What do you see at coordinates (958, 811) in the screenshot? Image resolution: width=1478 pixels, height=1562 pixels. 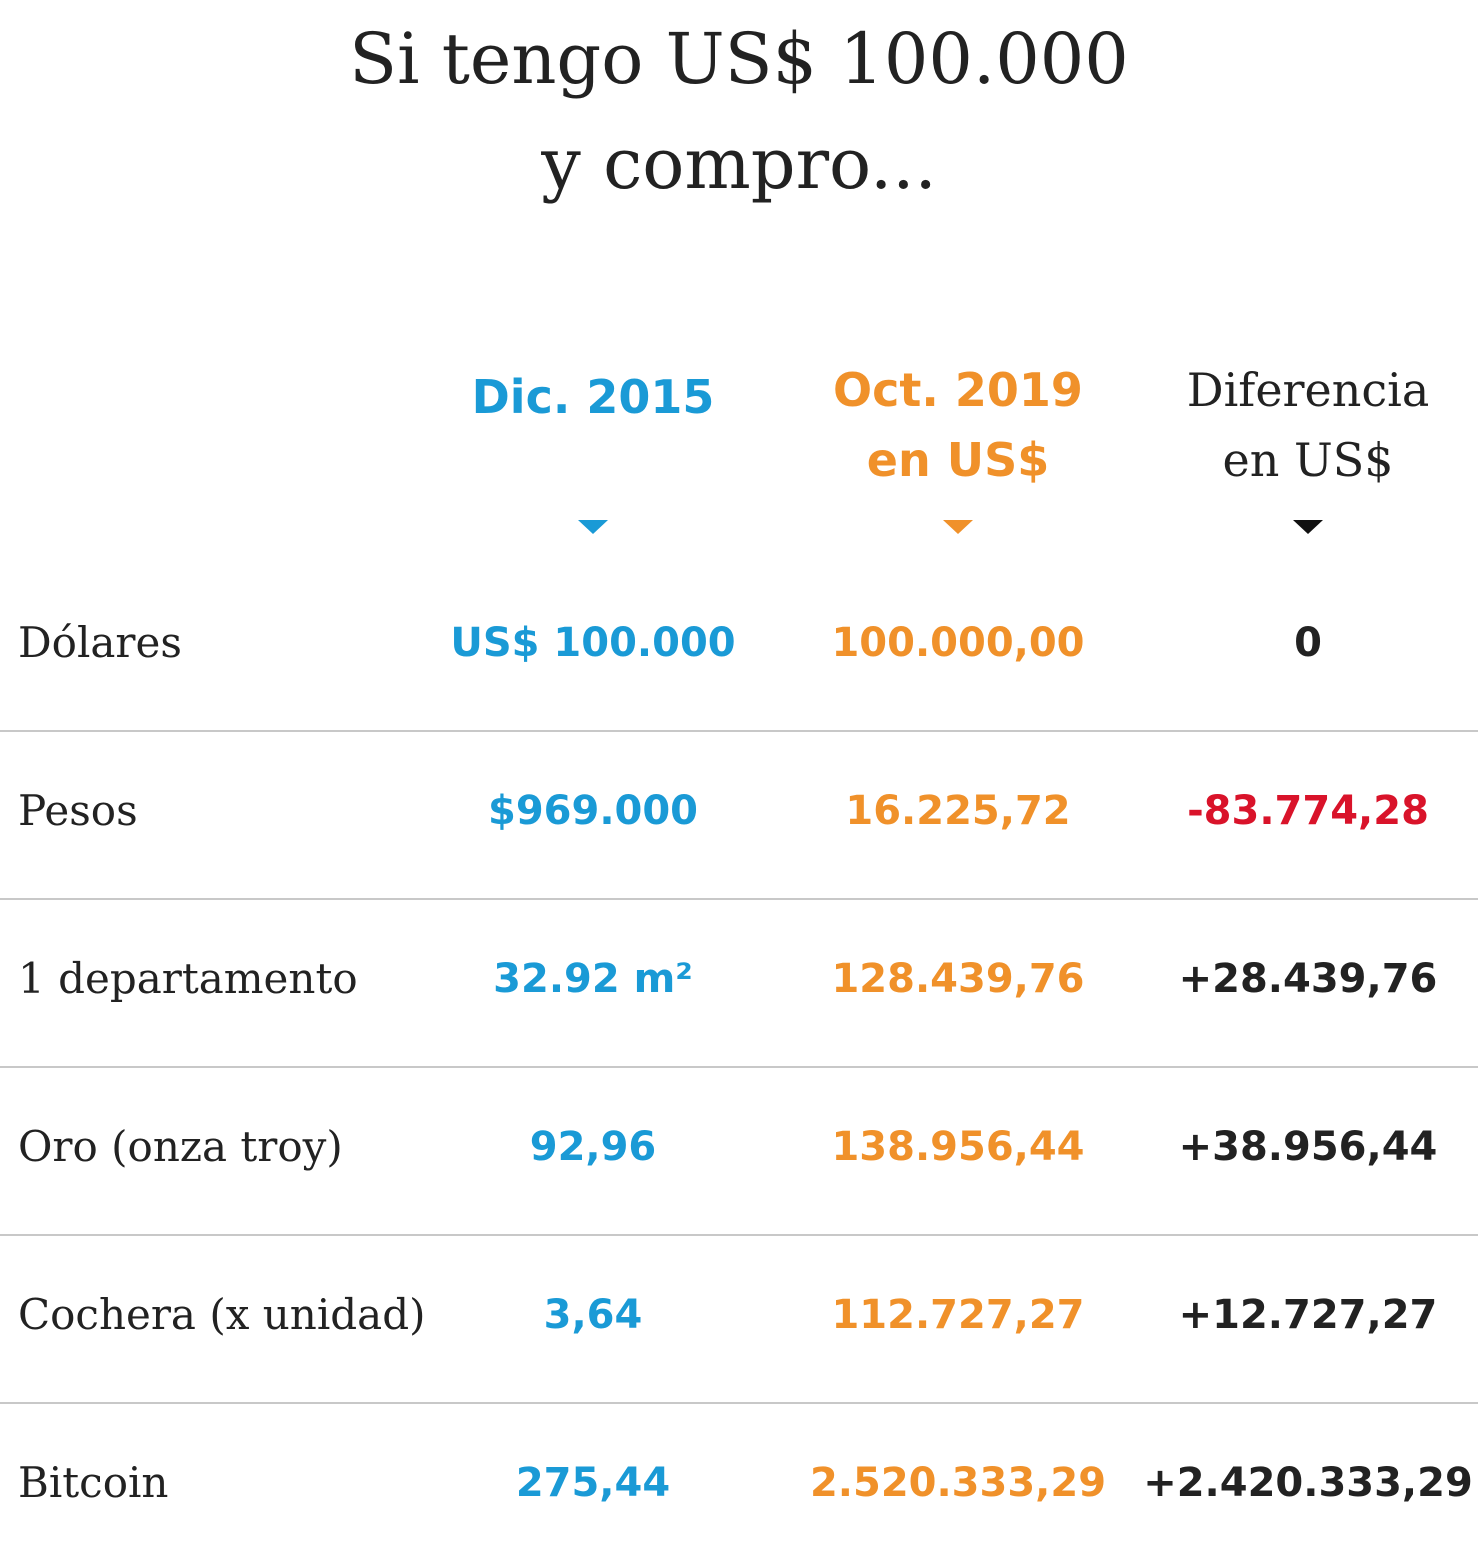 I see `cell-value: 16.225,72` at bounding box center [958, 811].